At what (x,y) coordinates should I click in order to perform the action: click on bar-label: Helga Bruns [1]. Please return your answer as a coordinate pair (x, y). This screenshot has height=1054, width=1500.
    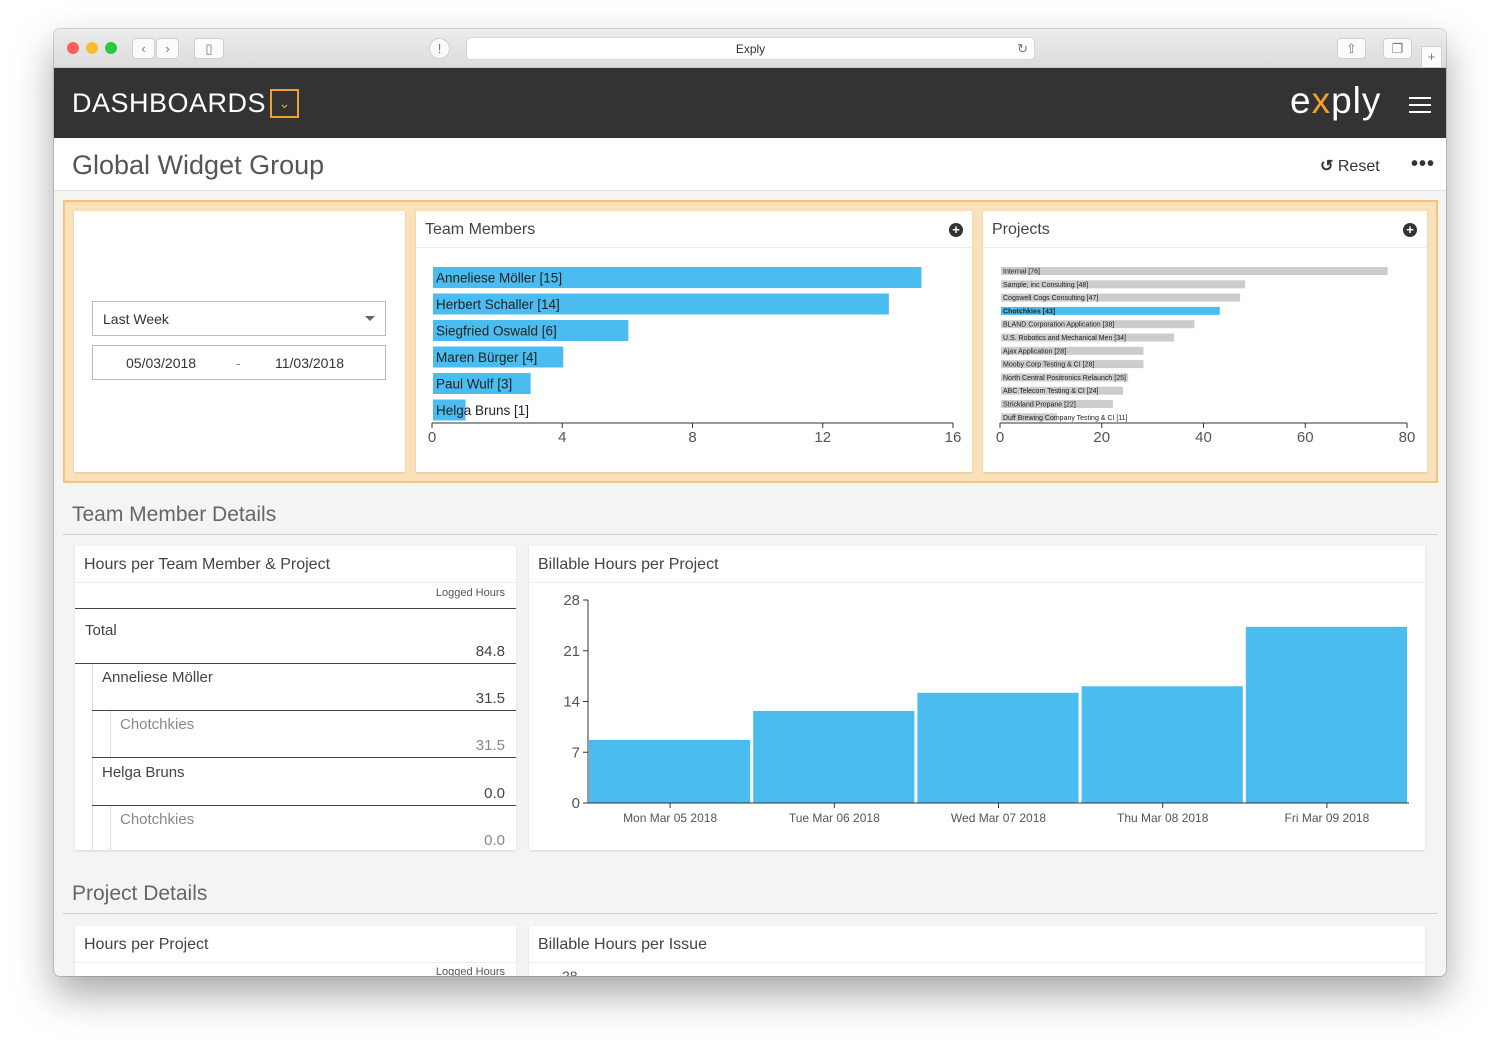
    Looking at the image, I should click on (482, 410).